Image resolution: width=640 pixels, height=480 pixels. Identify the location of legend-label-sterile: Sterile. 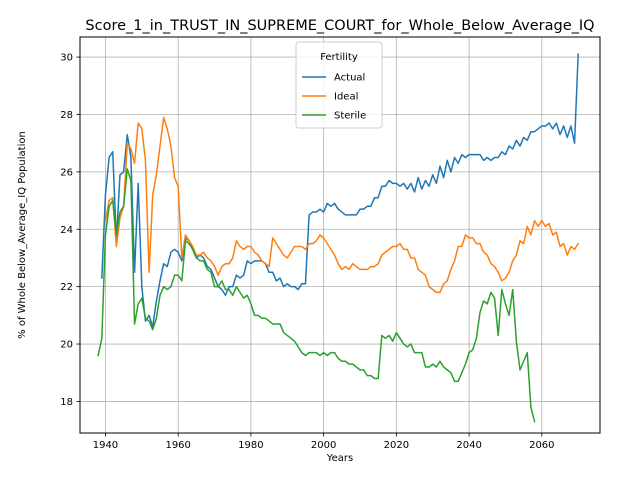
(350, 116).